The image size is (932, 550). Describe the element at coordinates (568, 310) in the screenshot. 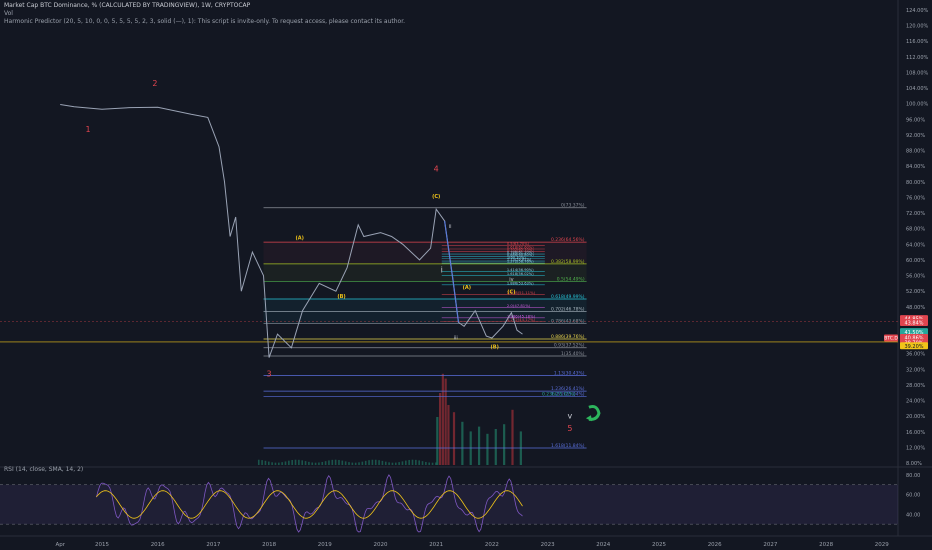

I see `fib-level-label: 0.702(46.78%)` at that location.